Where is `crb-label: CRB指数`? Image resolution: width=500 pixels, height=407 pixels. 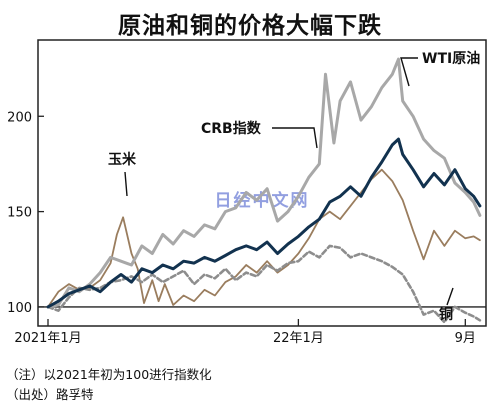 crb-label: CRB指数 is located at coordinates (231, 128).